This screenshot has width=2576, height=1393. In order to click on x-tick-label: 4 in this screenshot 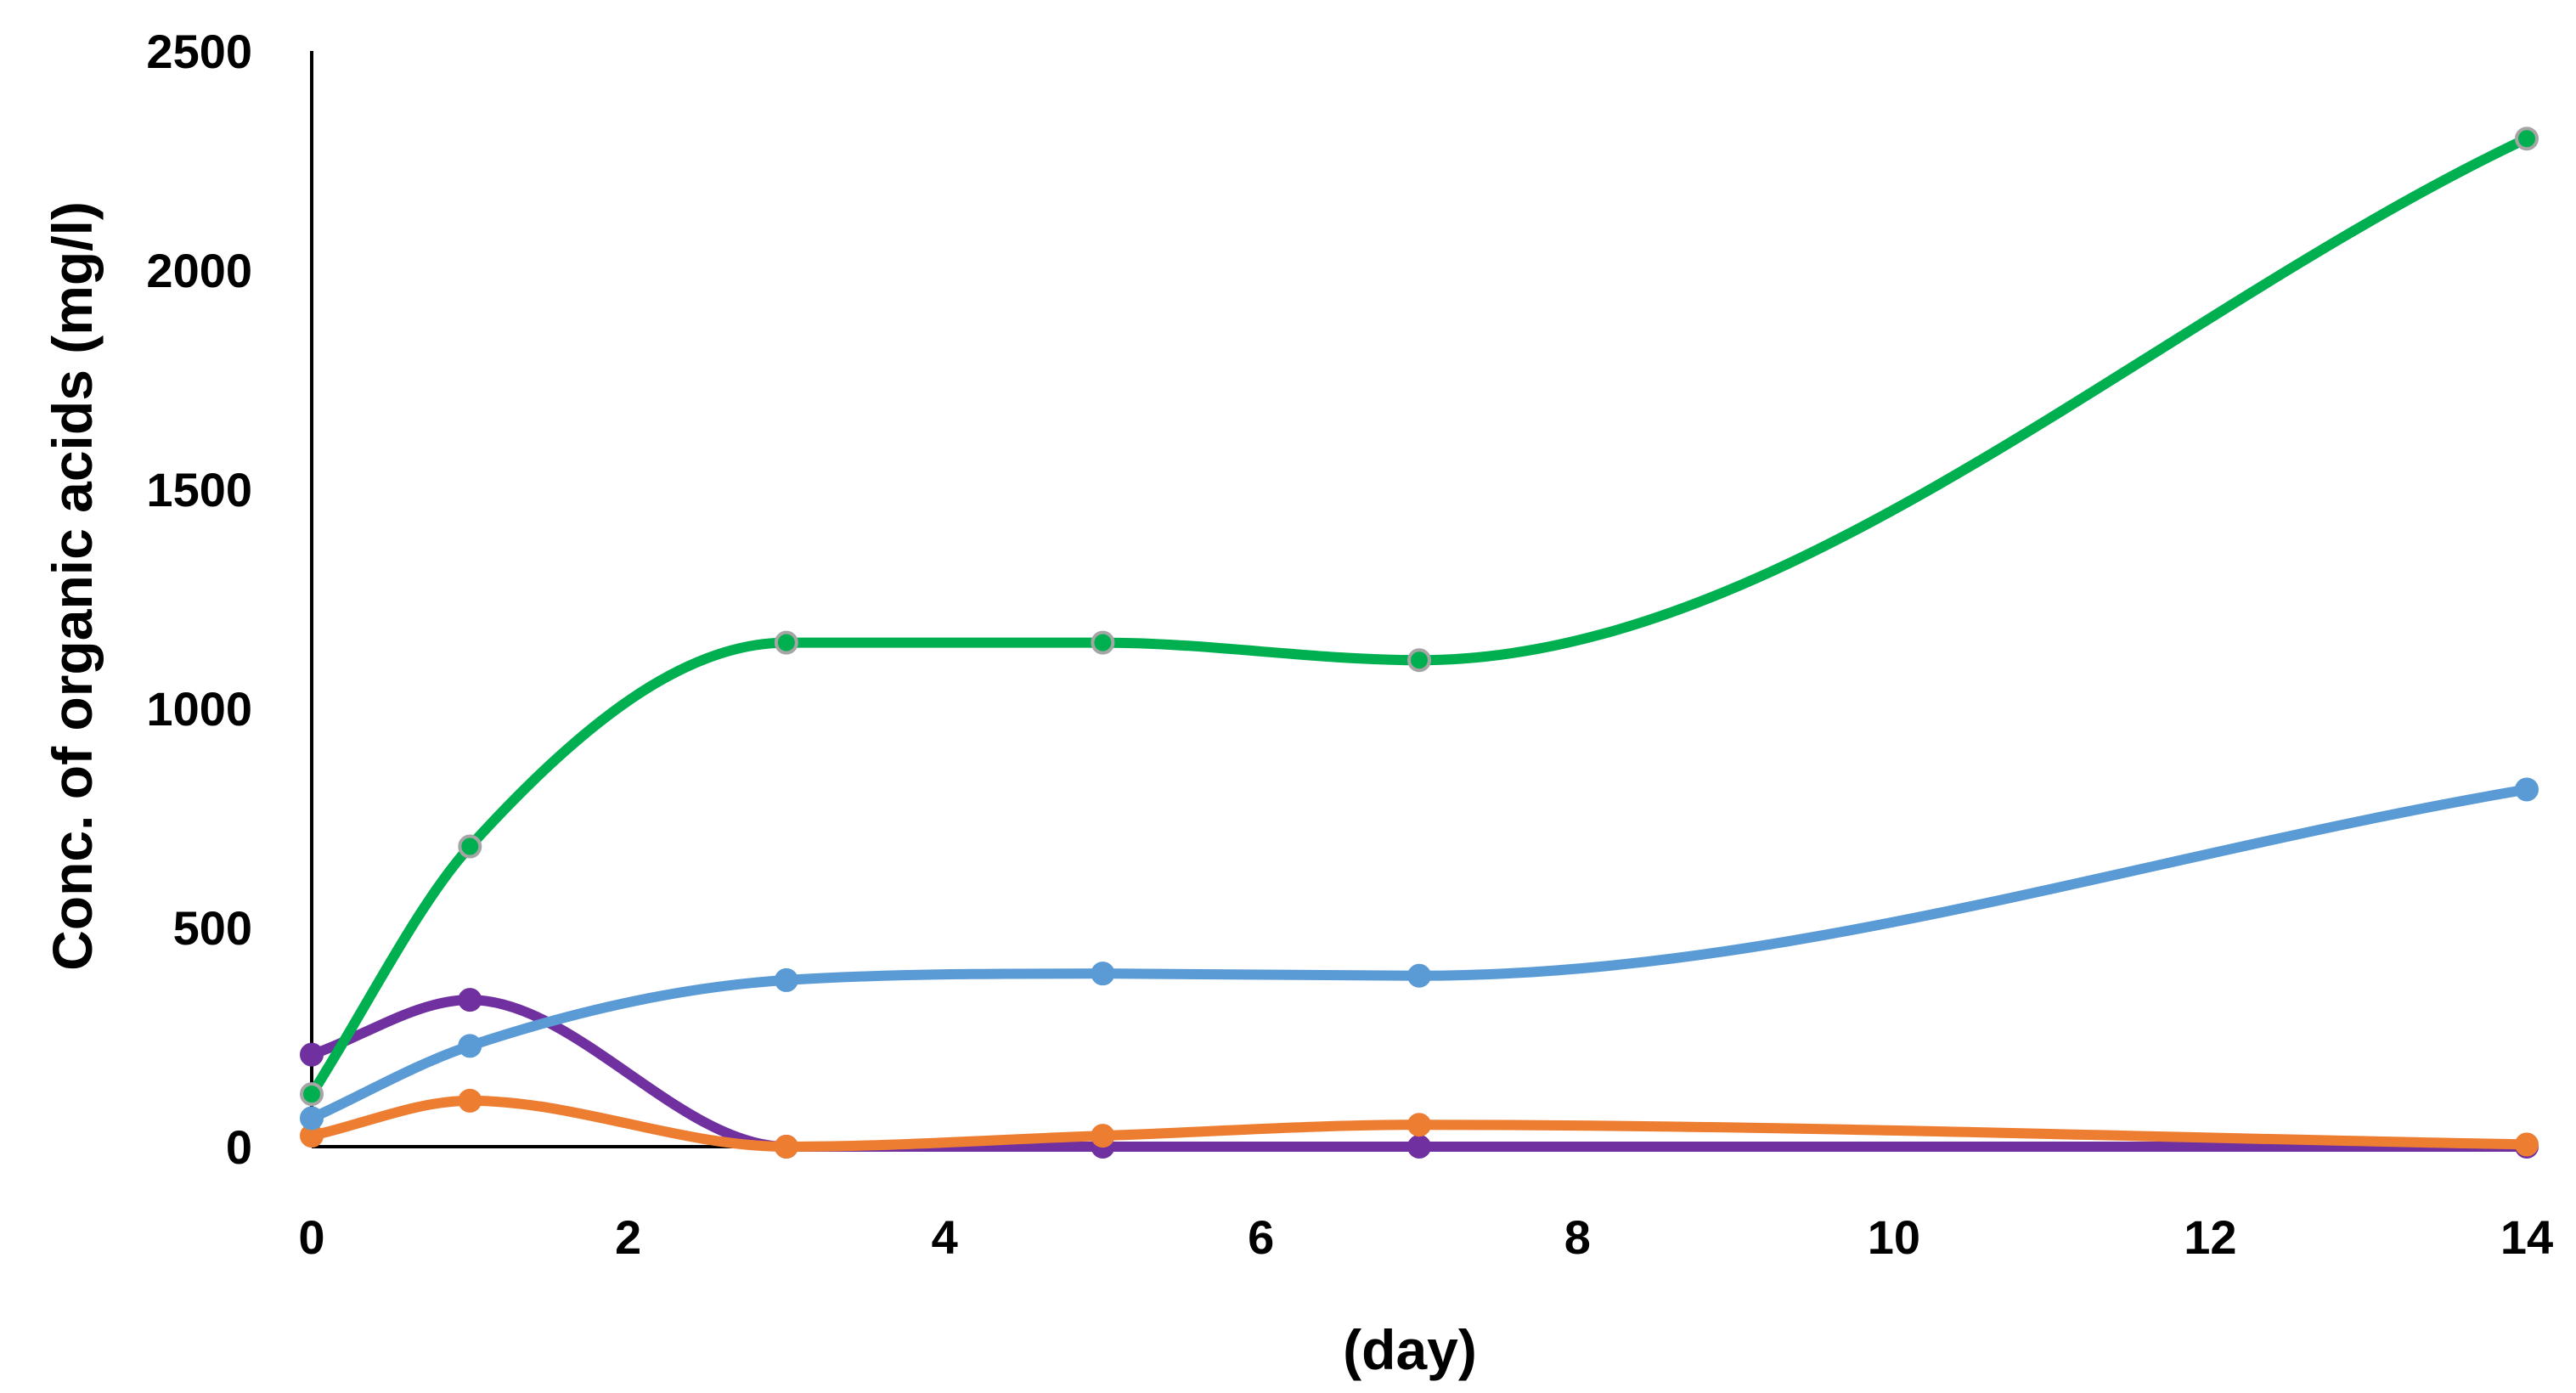, I will do `click(945, 1237)`.